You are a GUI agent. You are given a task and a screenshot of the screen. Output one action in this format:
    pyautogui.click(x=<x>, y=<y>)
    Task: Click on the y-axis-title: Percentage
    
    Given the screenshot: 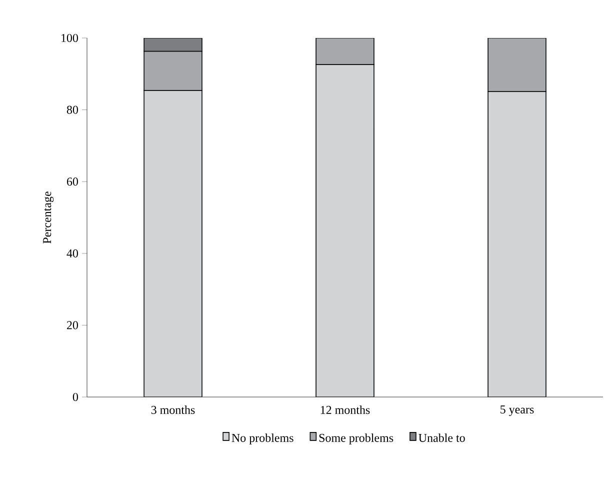 What is the action you would take?
    pyautogui.click(x=48, y=218)
    